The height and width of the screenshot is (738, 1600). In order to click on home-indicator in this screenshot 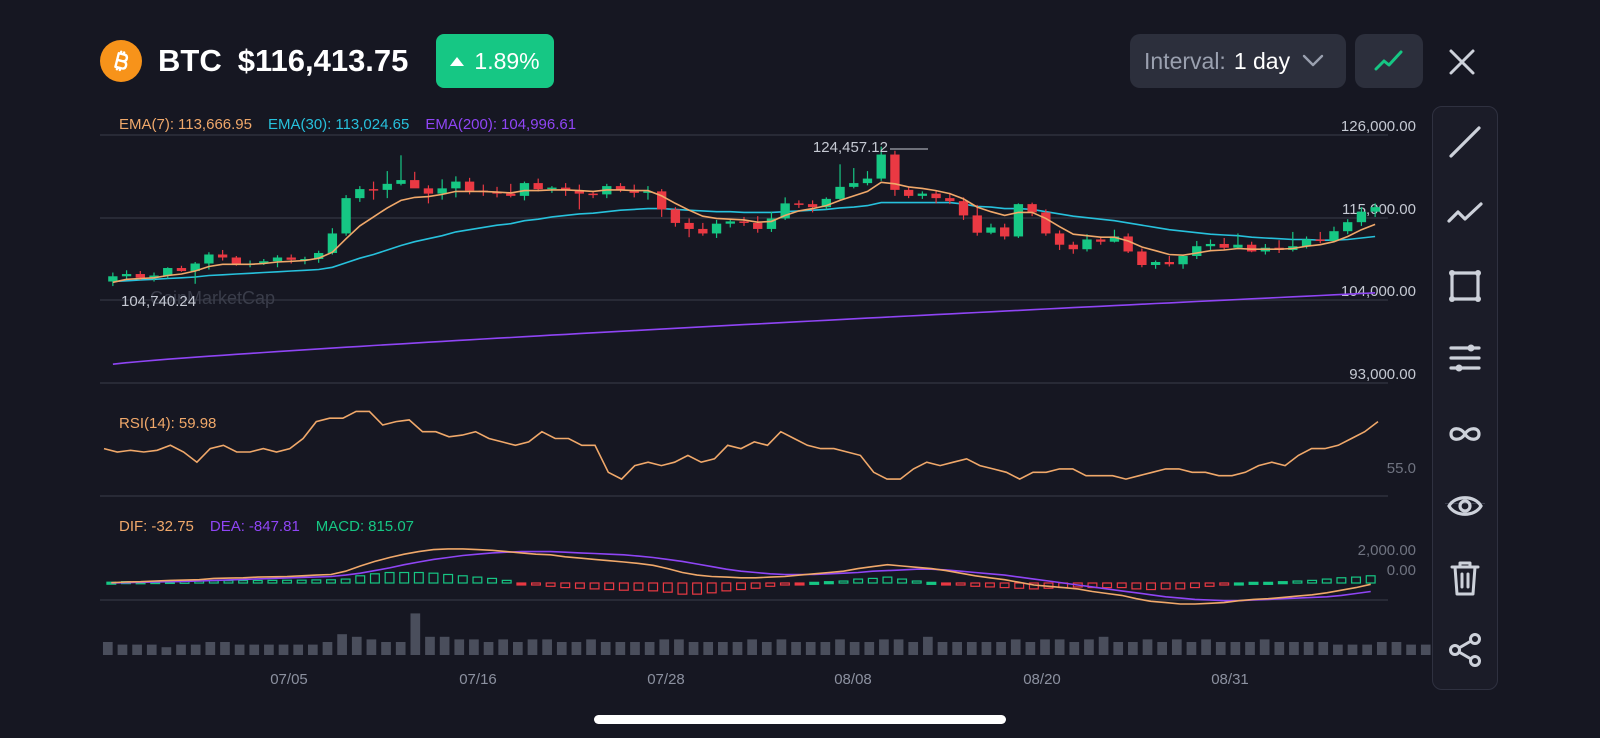, I will do `click(800, 719)`.